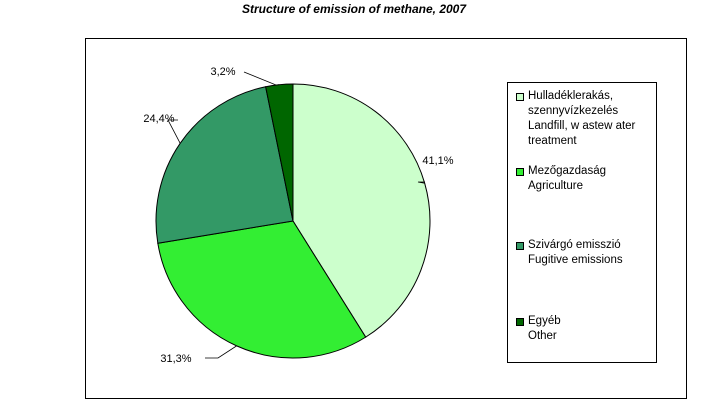  What do you see at coordinates (520, 322) in the screenshot?
I see `legend-swatch-other` at bounding box center [520, 322].